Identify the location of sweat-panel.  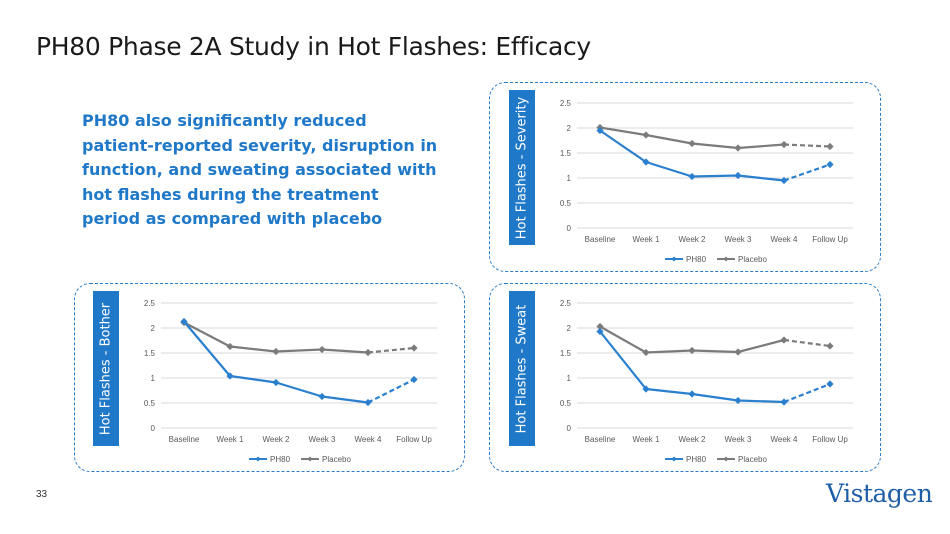
(685, 377).